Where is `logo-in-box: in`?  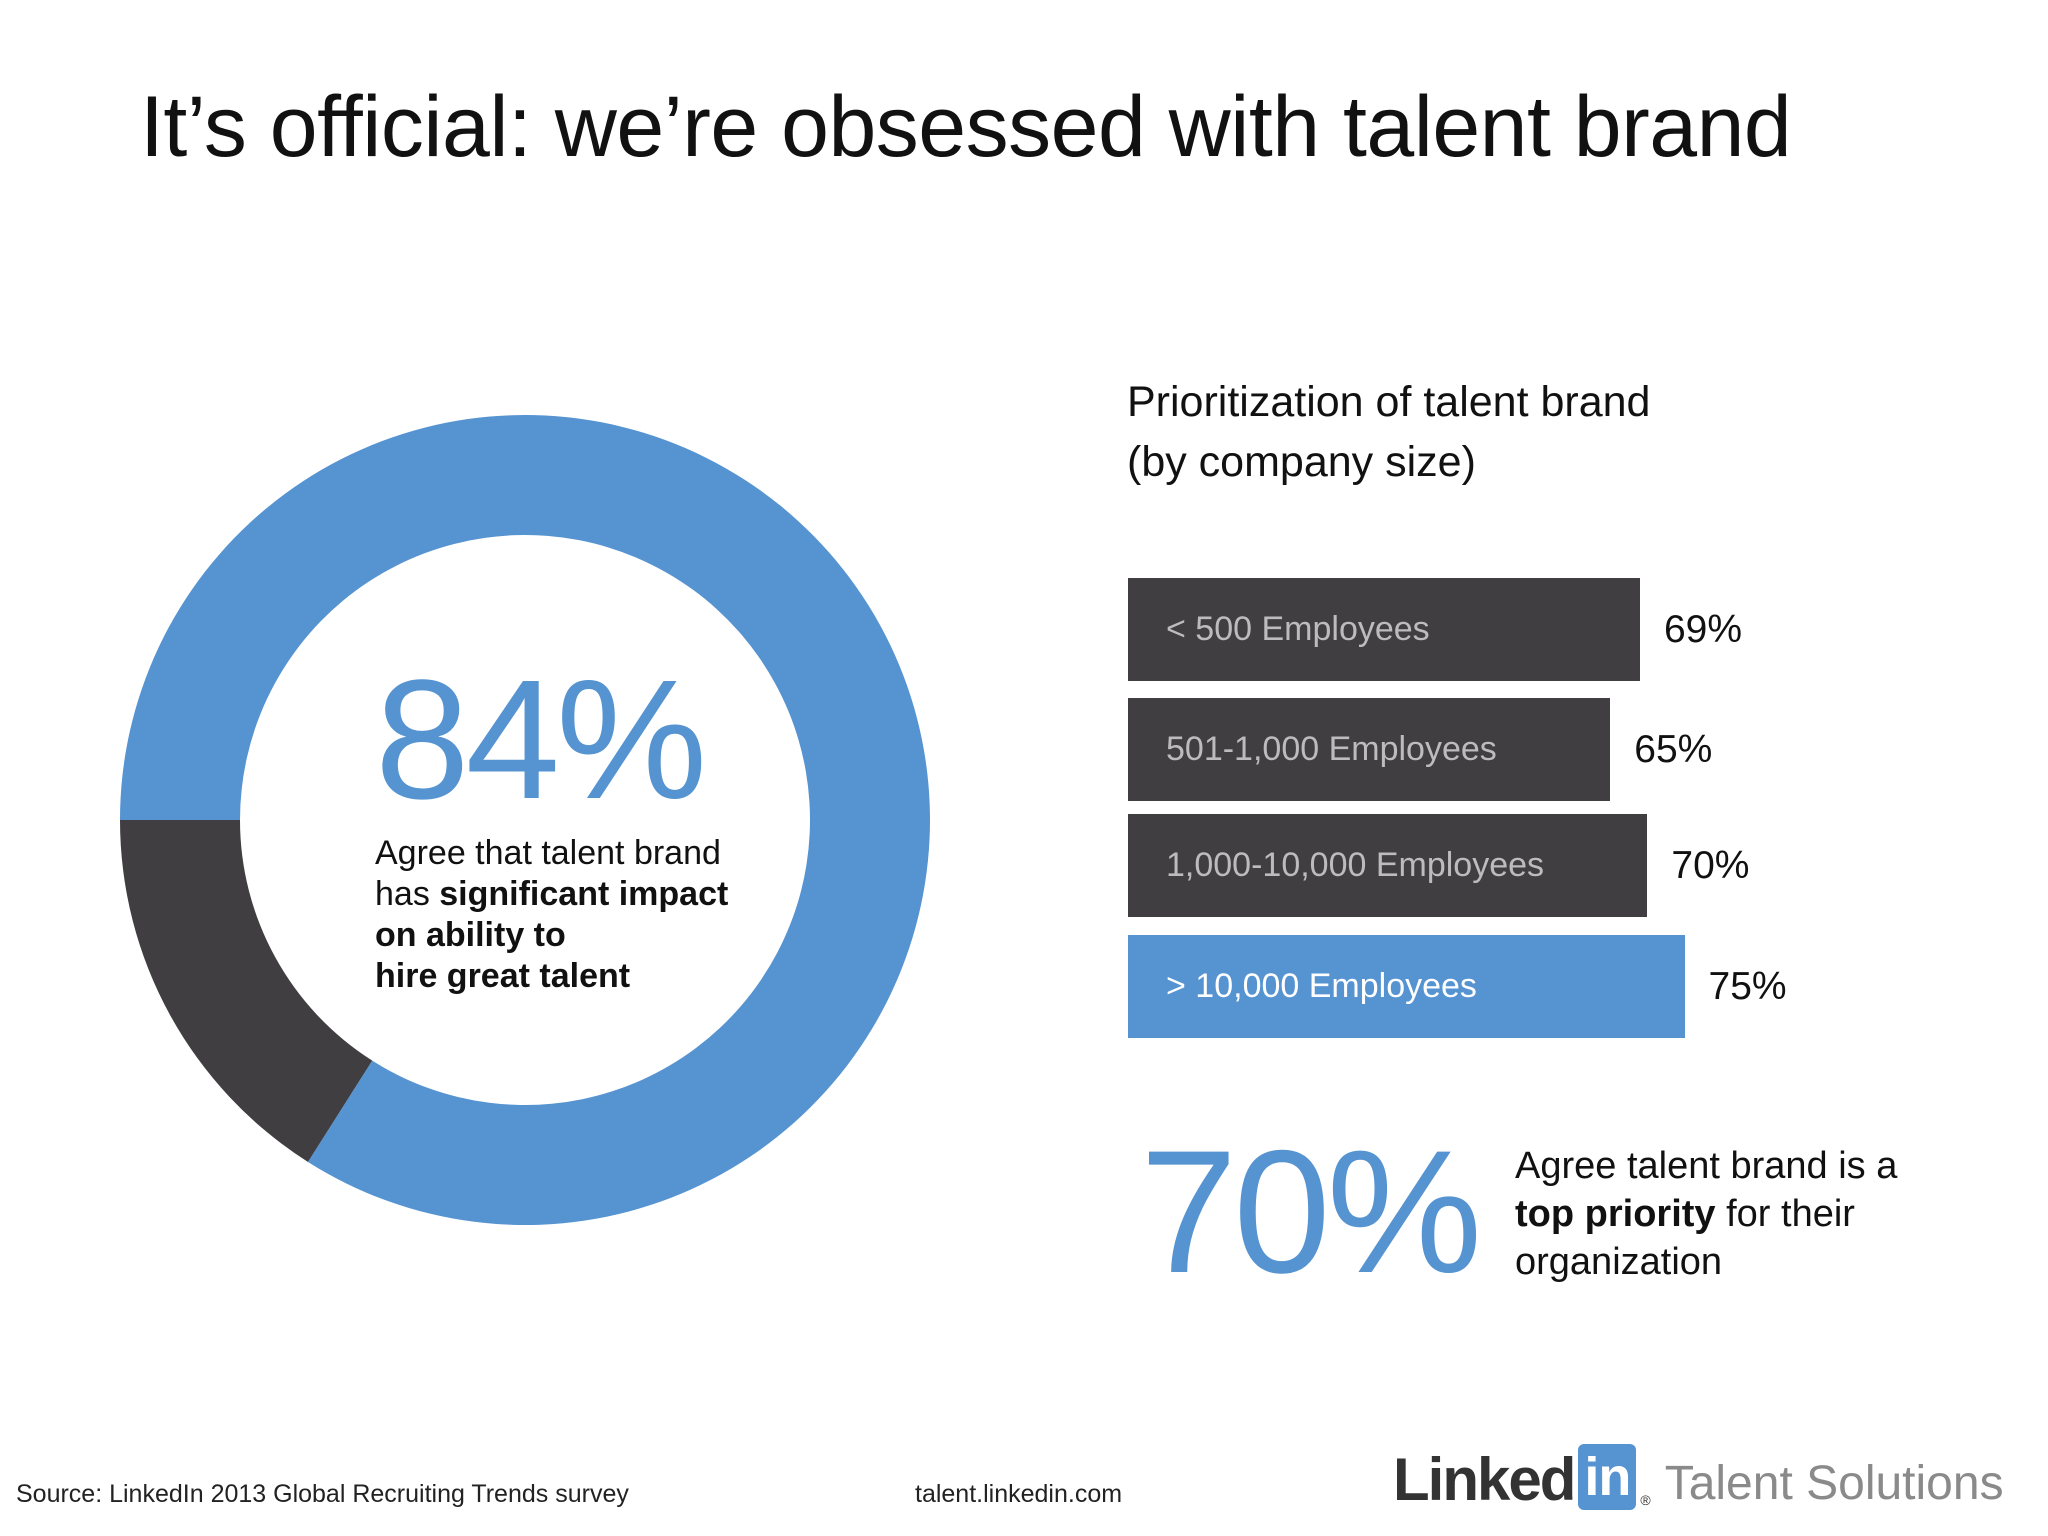 logo-in-box: in is located at coordinates (1607, 1477).